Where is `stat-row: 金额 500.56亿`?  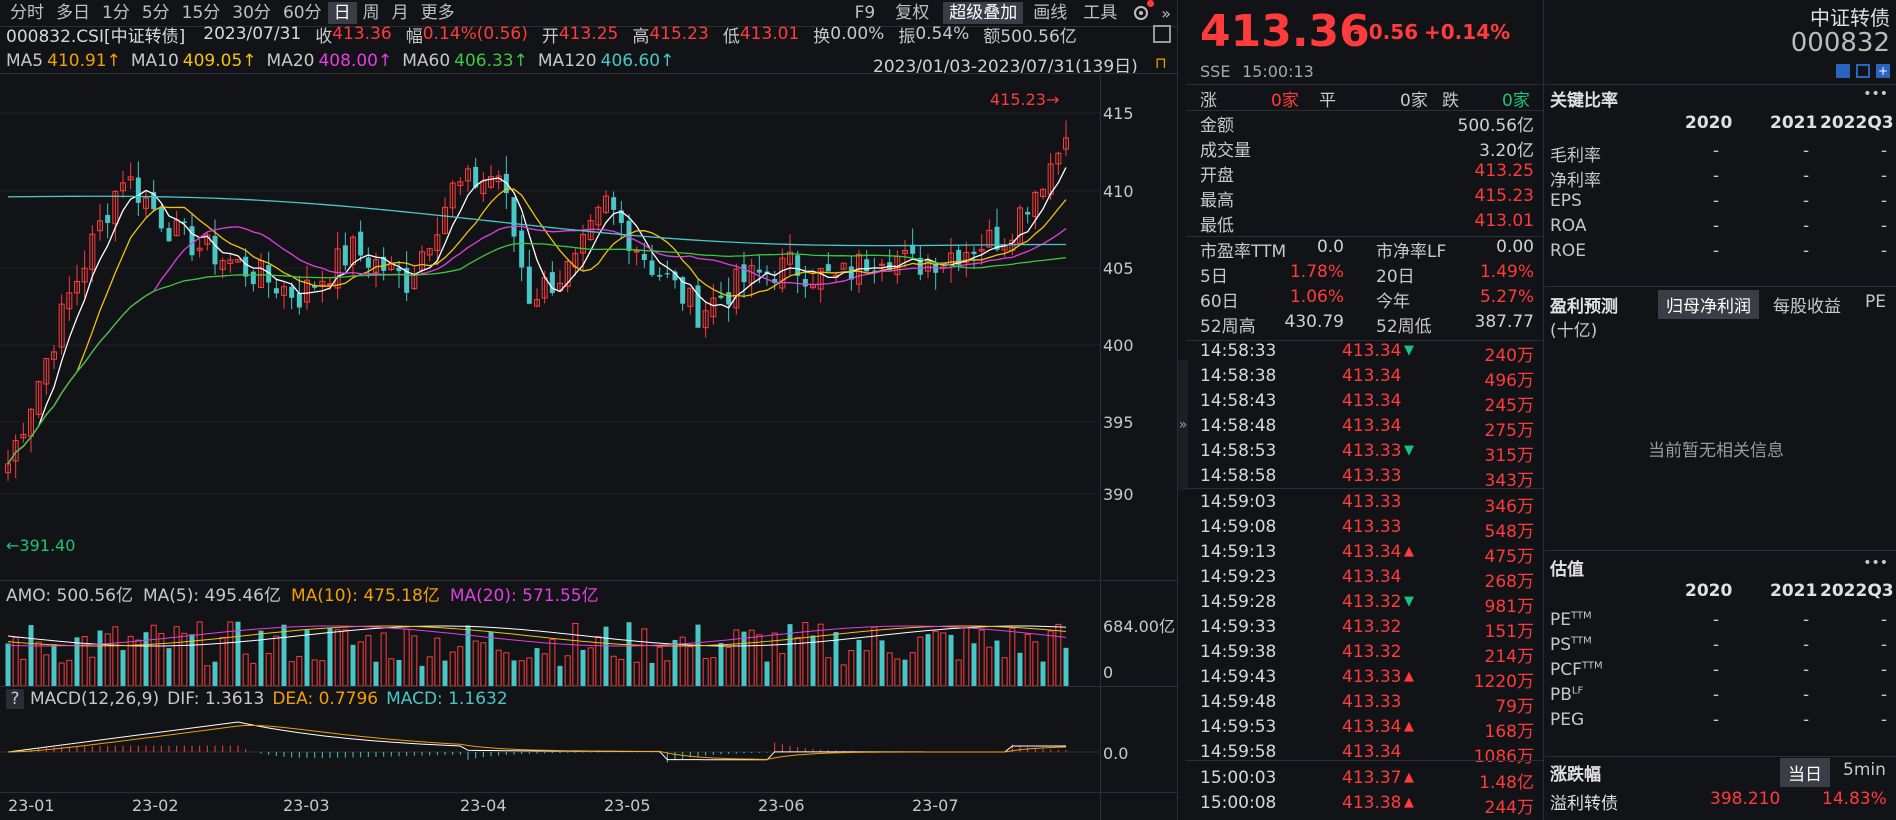
stat-row: 金额 500.56亿 is located at coordinates (1367, 126).